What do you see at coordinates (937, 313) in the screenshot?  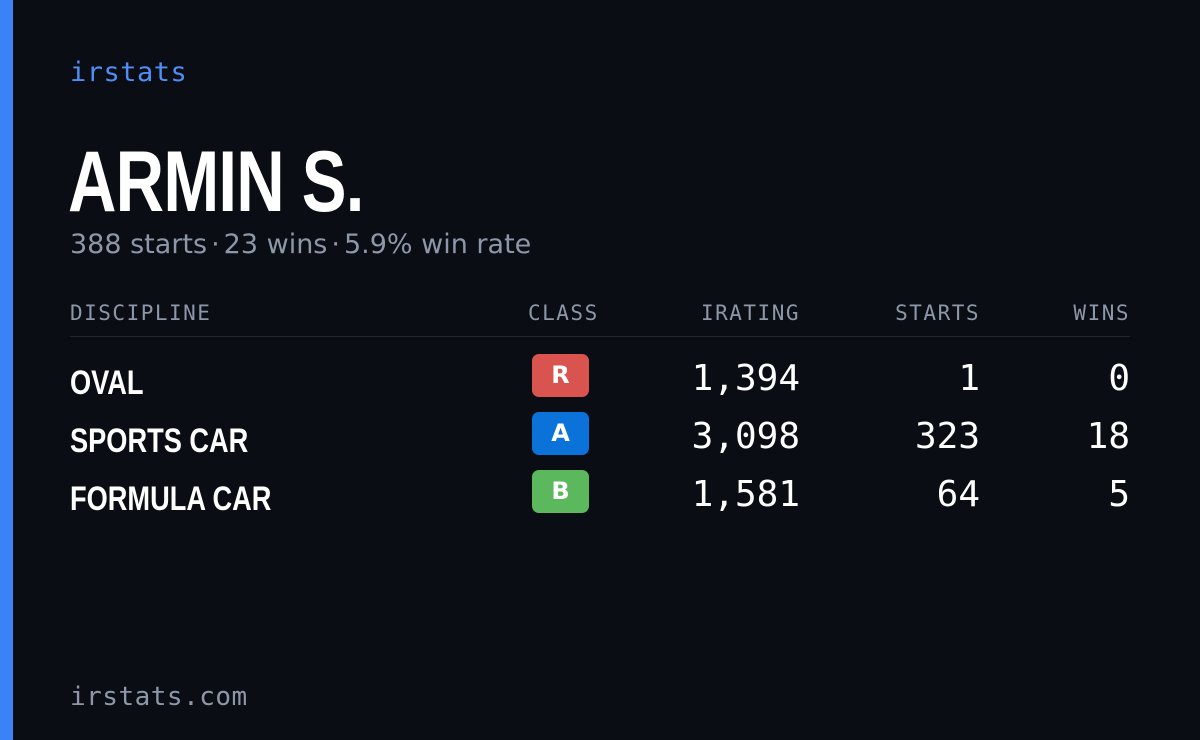 I see `header-starts: STARTS` at bounding box center [937, 313].